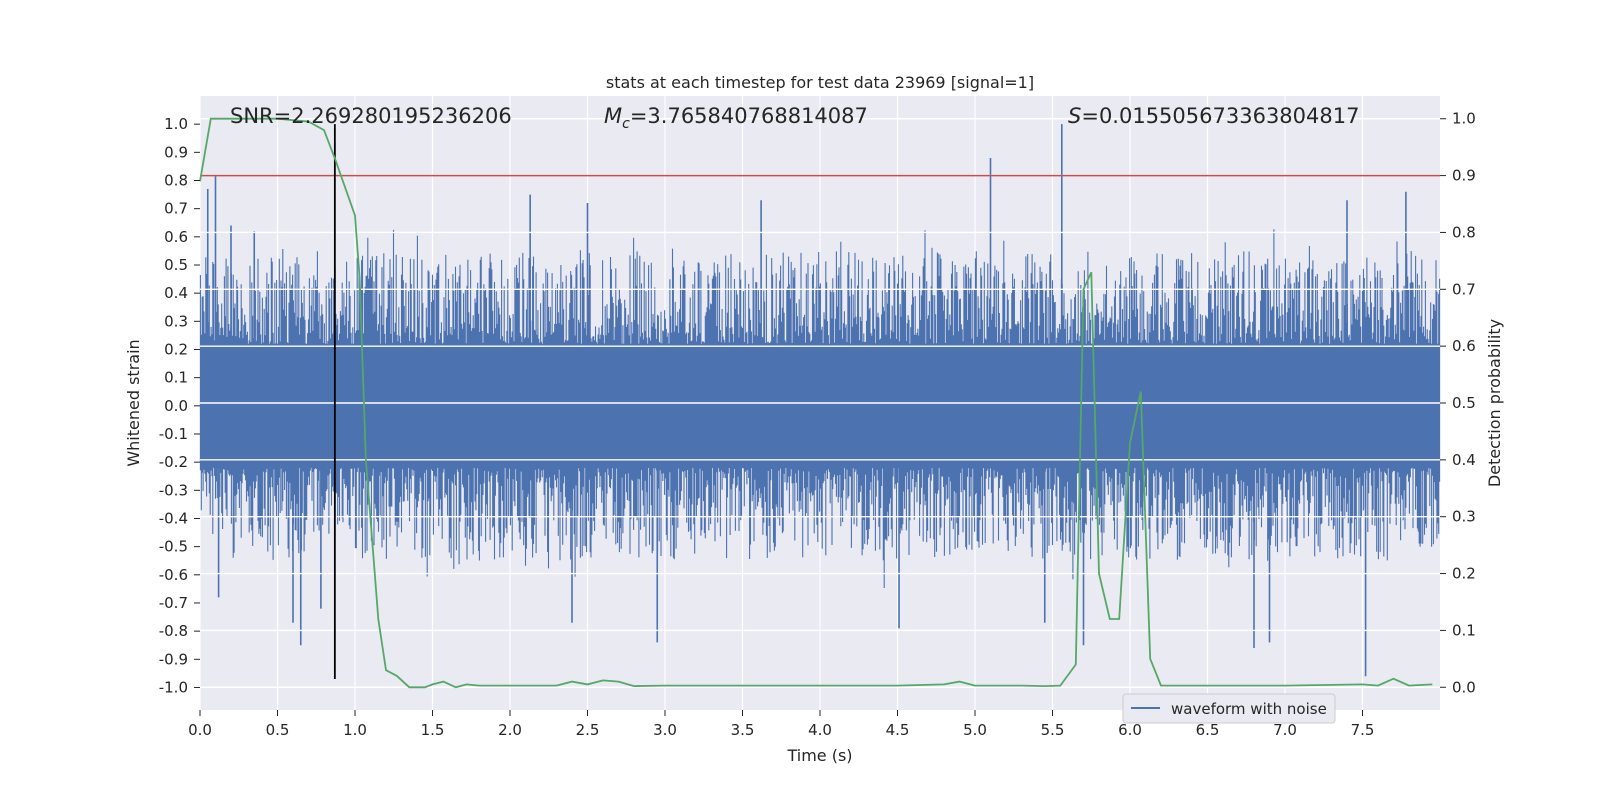 This screenshot has width=1600, height=800. Describe the element at coordinates (355, 730) in the screenshot. I see `x-tick-label: 1.0` at that location.